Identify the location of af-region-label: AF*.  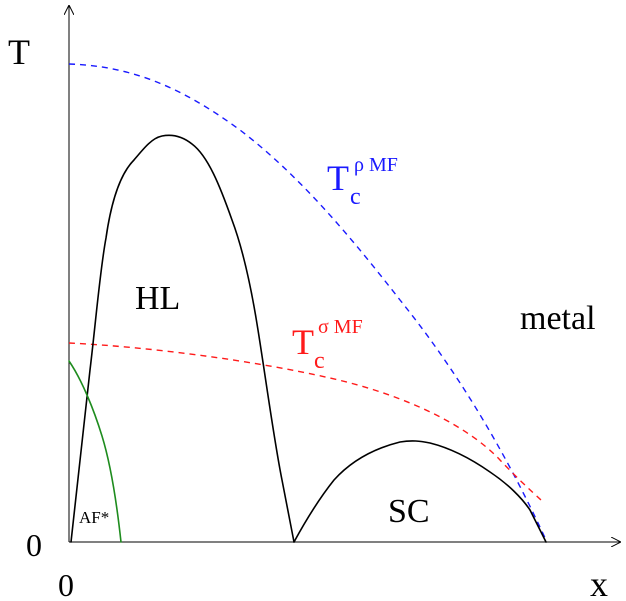
(94, 517).